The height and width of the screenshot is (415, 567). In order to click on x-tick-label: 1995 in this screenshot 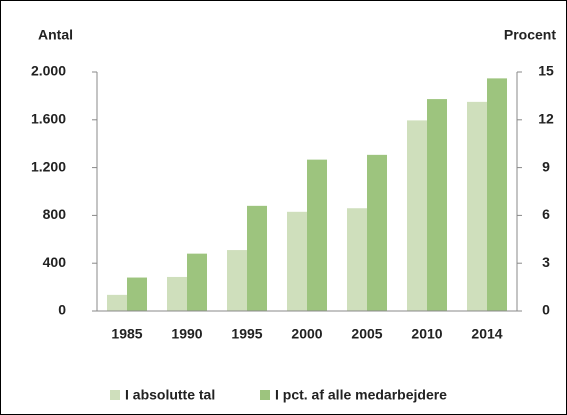, I will do `click(246, 334)`.